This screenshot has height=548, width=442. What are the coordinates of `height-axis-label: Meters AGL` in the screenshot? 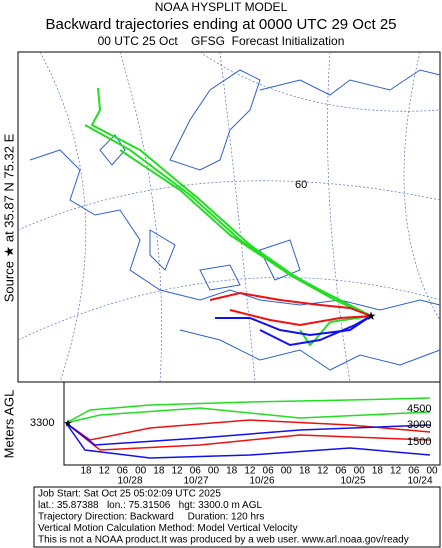 It's located at (8, 424).